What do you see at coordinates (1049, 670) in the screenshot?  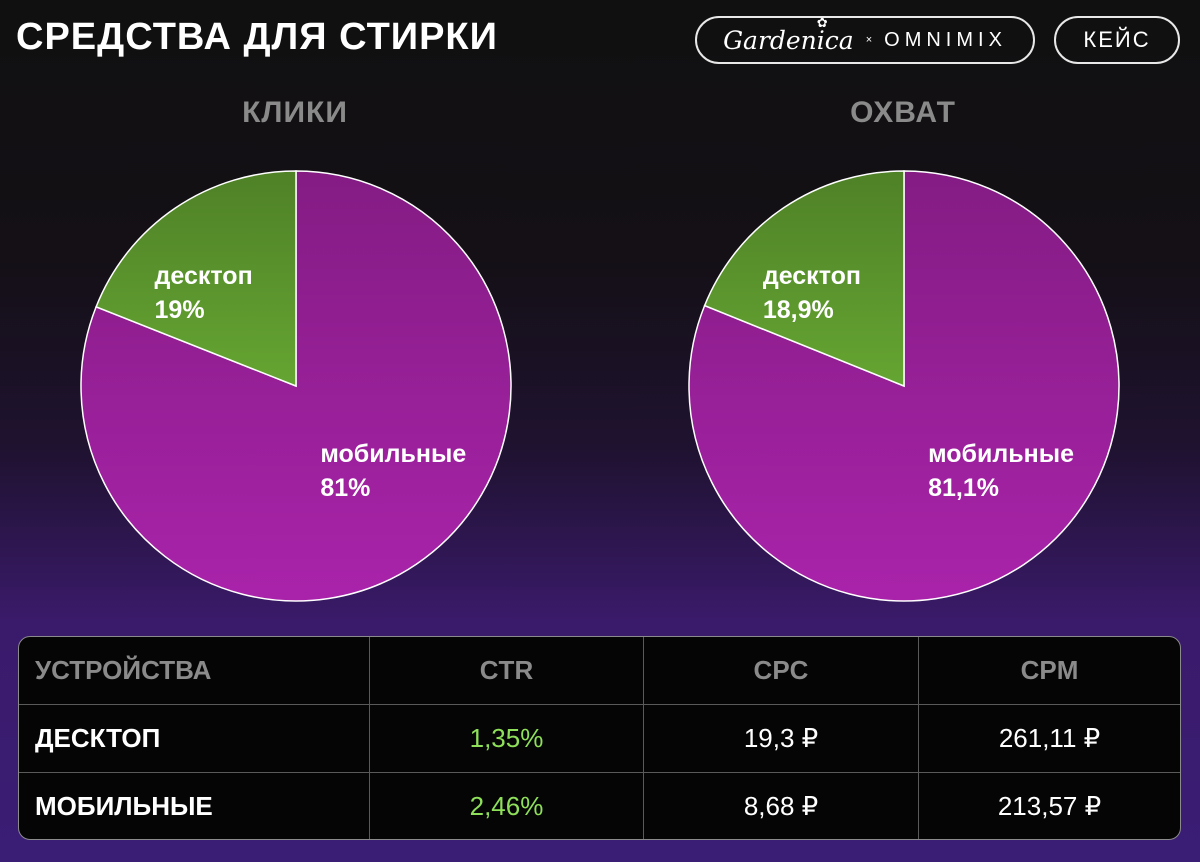 I see `header-cpm: CPM` at bounding box center [1049, 670].